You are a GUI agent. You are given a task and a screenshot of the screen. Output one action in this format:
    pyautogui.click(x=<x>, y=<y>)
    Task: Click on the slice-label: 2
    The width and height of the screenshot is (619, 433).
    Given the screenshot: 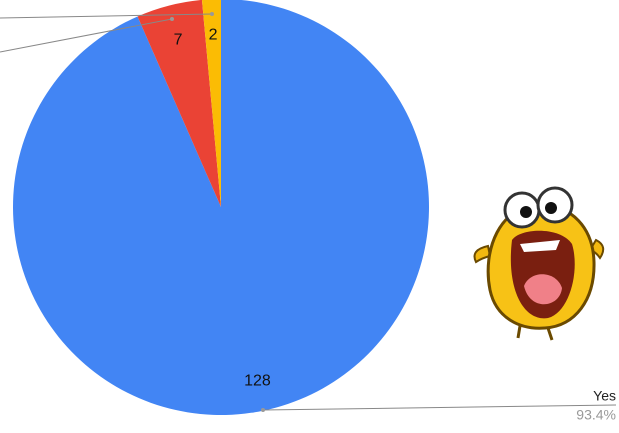 What is the action you would take?
    pyautogui.click(x=213, y=34)
    